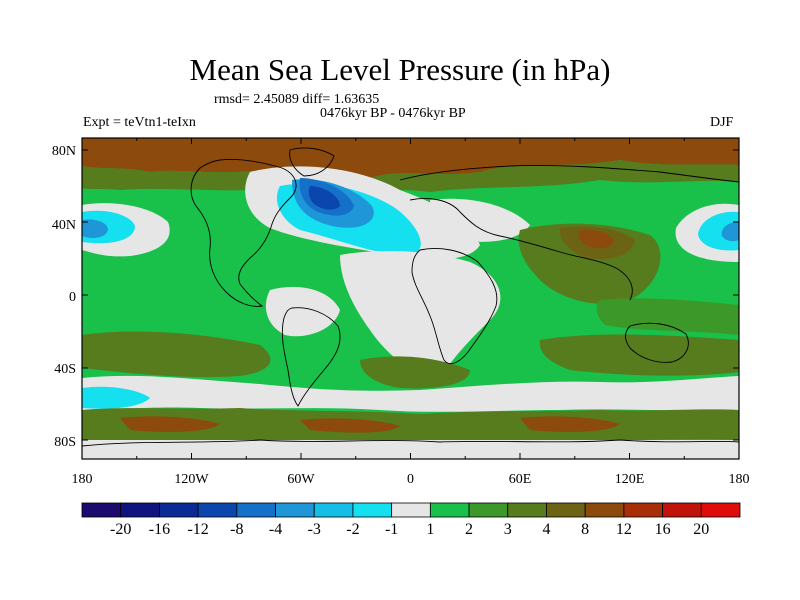 This screenshot has height=600, width=800. What do you see at coordinates (585, 529) in the screenshot?
I see `cb-label-12: 8` at bounding box center [585, 529].